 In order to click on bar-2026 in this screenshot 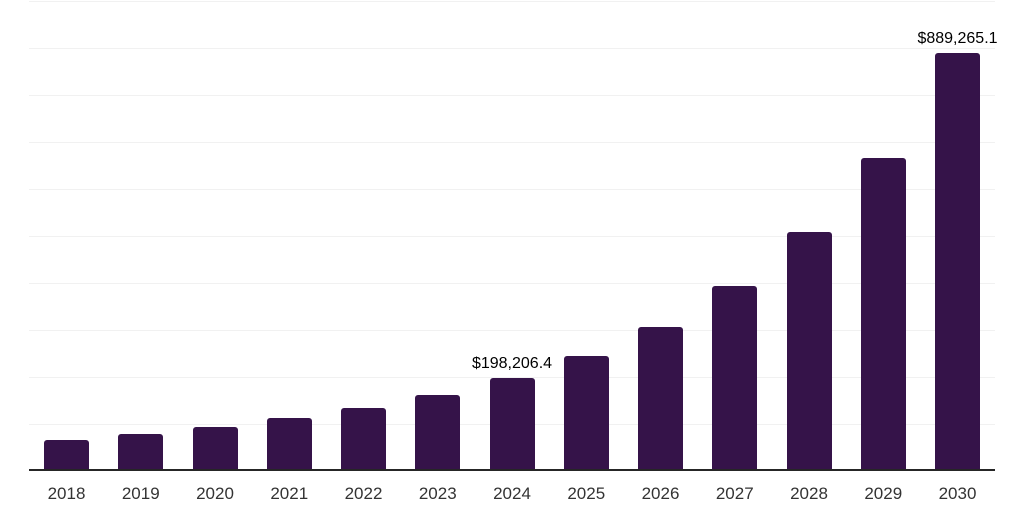, I will do `click(660, 398)`.